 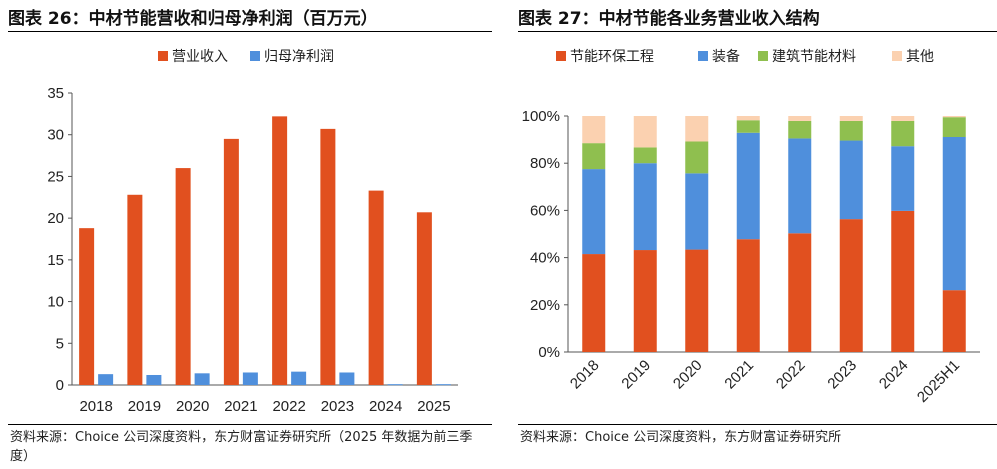 I want to click on figure-26-source-rule, so click(x=250, y=424).